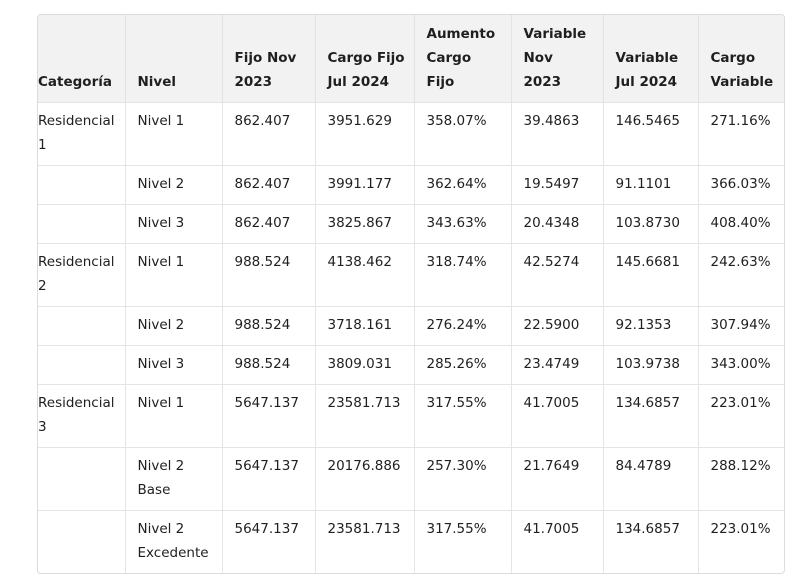 Image resolution: width=800 pixels, height=574 pixels. What do you see at coordinates (647, 223) in the screenshot?
I see `cell-text: 103.8730` at bounding box center [647, 223].